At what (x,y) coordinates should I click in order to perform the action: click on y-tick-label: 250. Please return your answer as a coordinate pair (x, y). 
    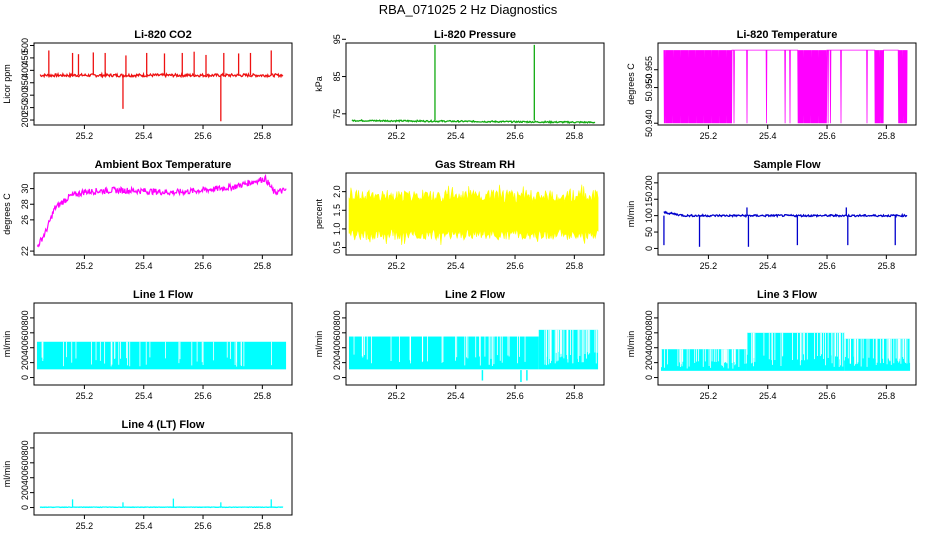
    Looking at the image, I should click on (25, 107).